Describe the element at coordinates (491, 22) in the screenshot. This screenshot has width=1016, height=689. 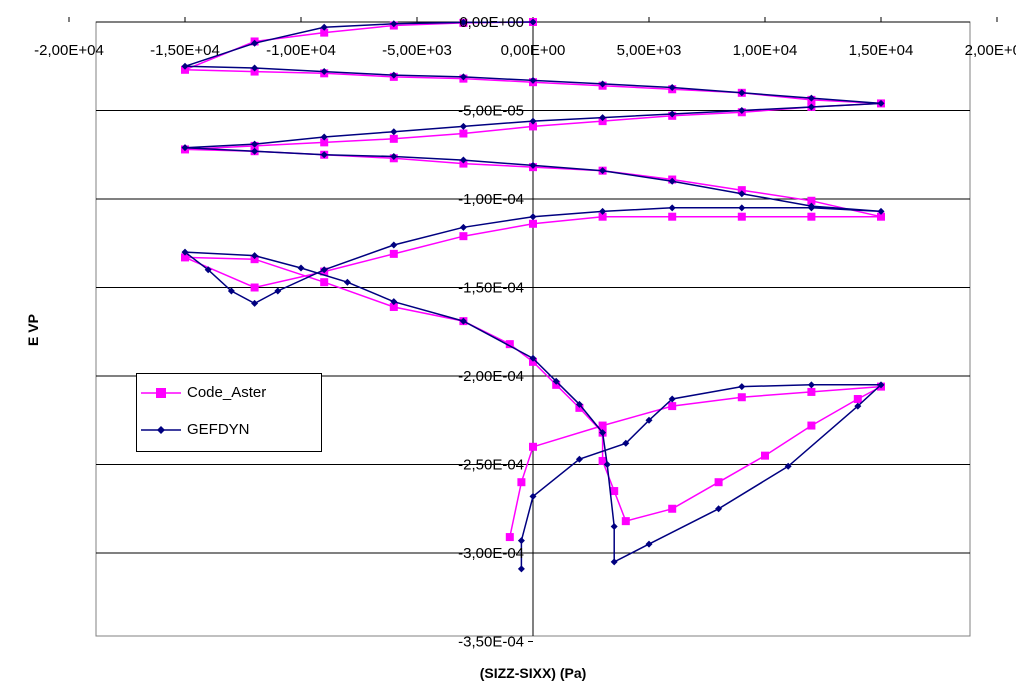
I see `y-tick-label-0: 0,00E+00` at that location.